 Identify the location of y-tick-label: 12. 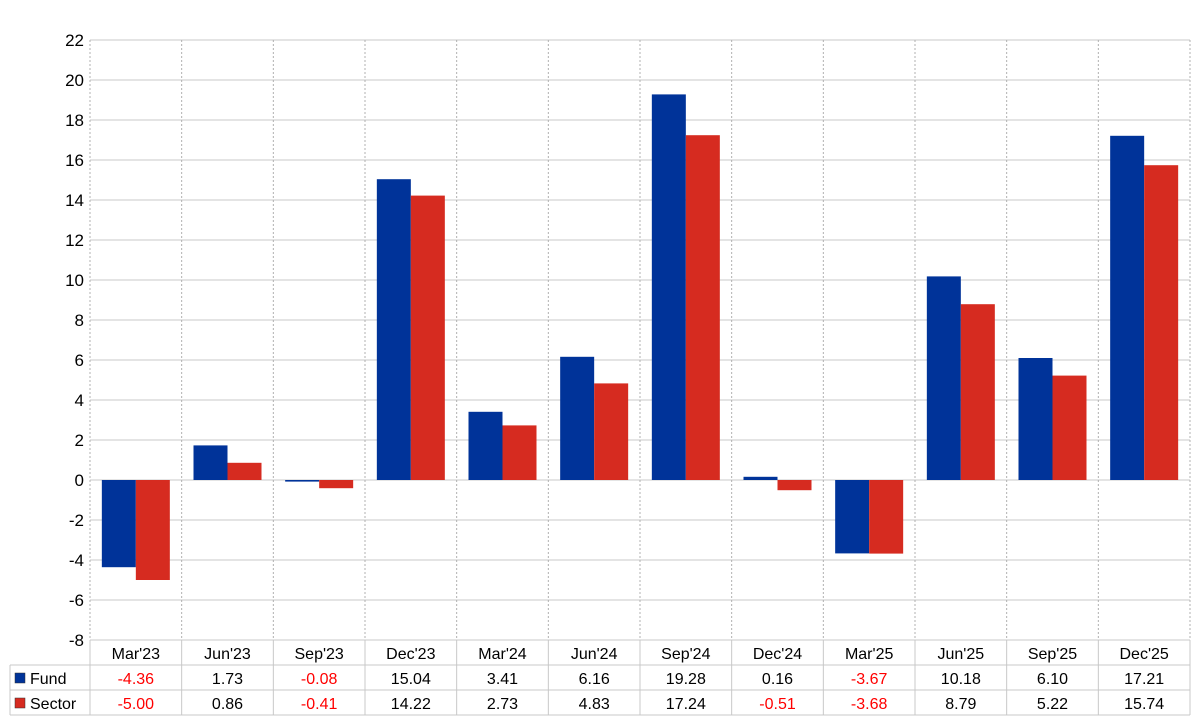
(74, 240).